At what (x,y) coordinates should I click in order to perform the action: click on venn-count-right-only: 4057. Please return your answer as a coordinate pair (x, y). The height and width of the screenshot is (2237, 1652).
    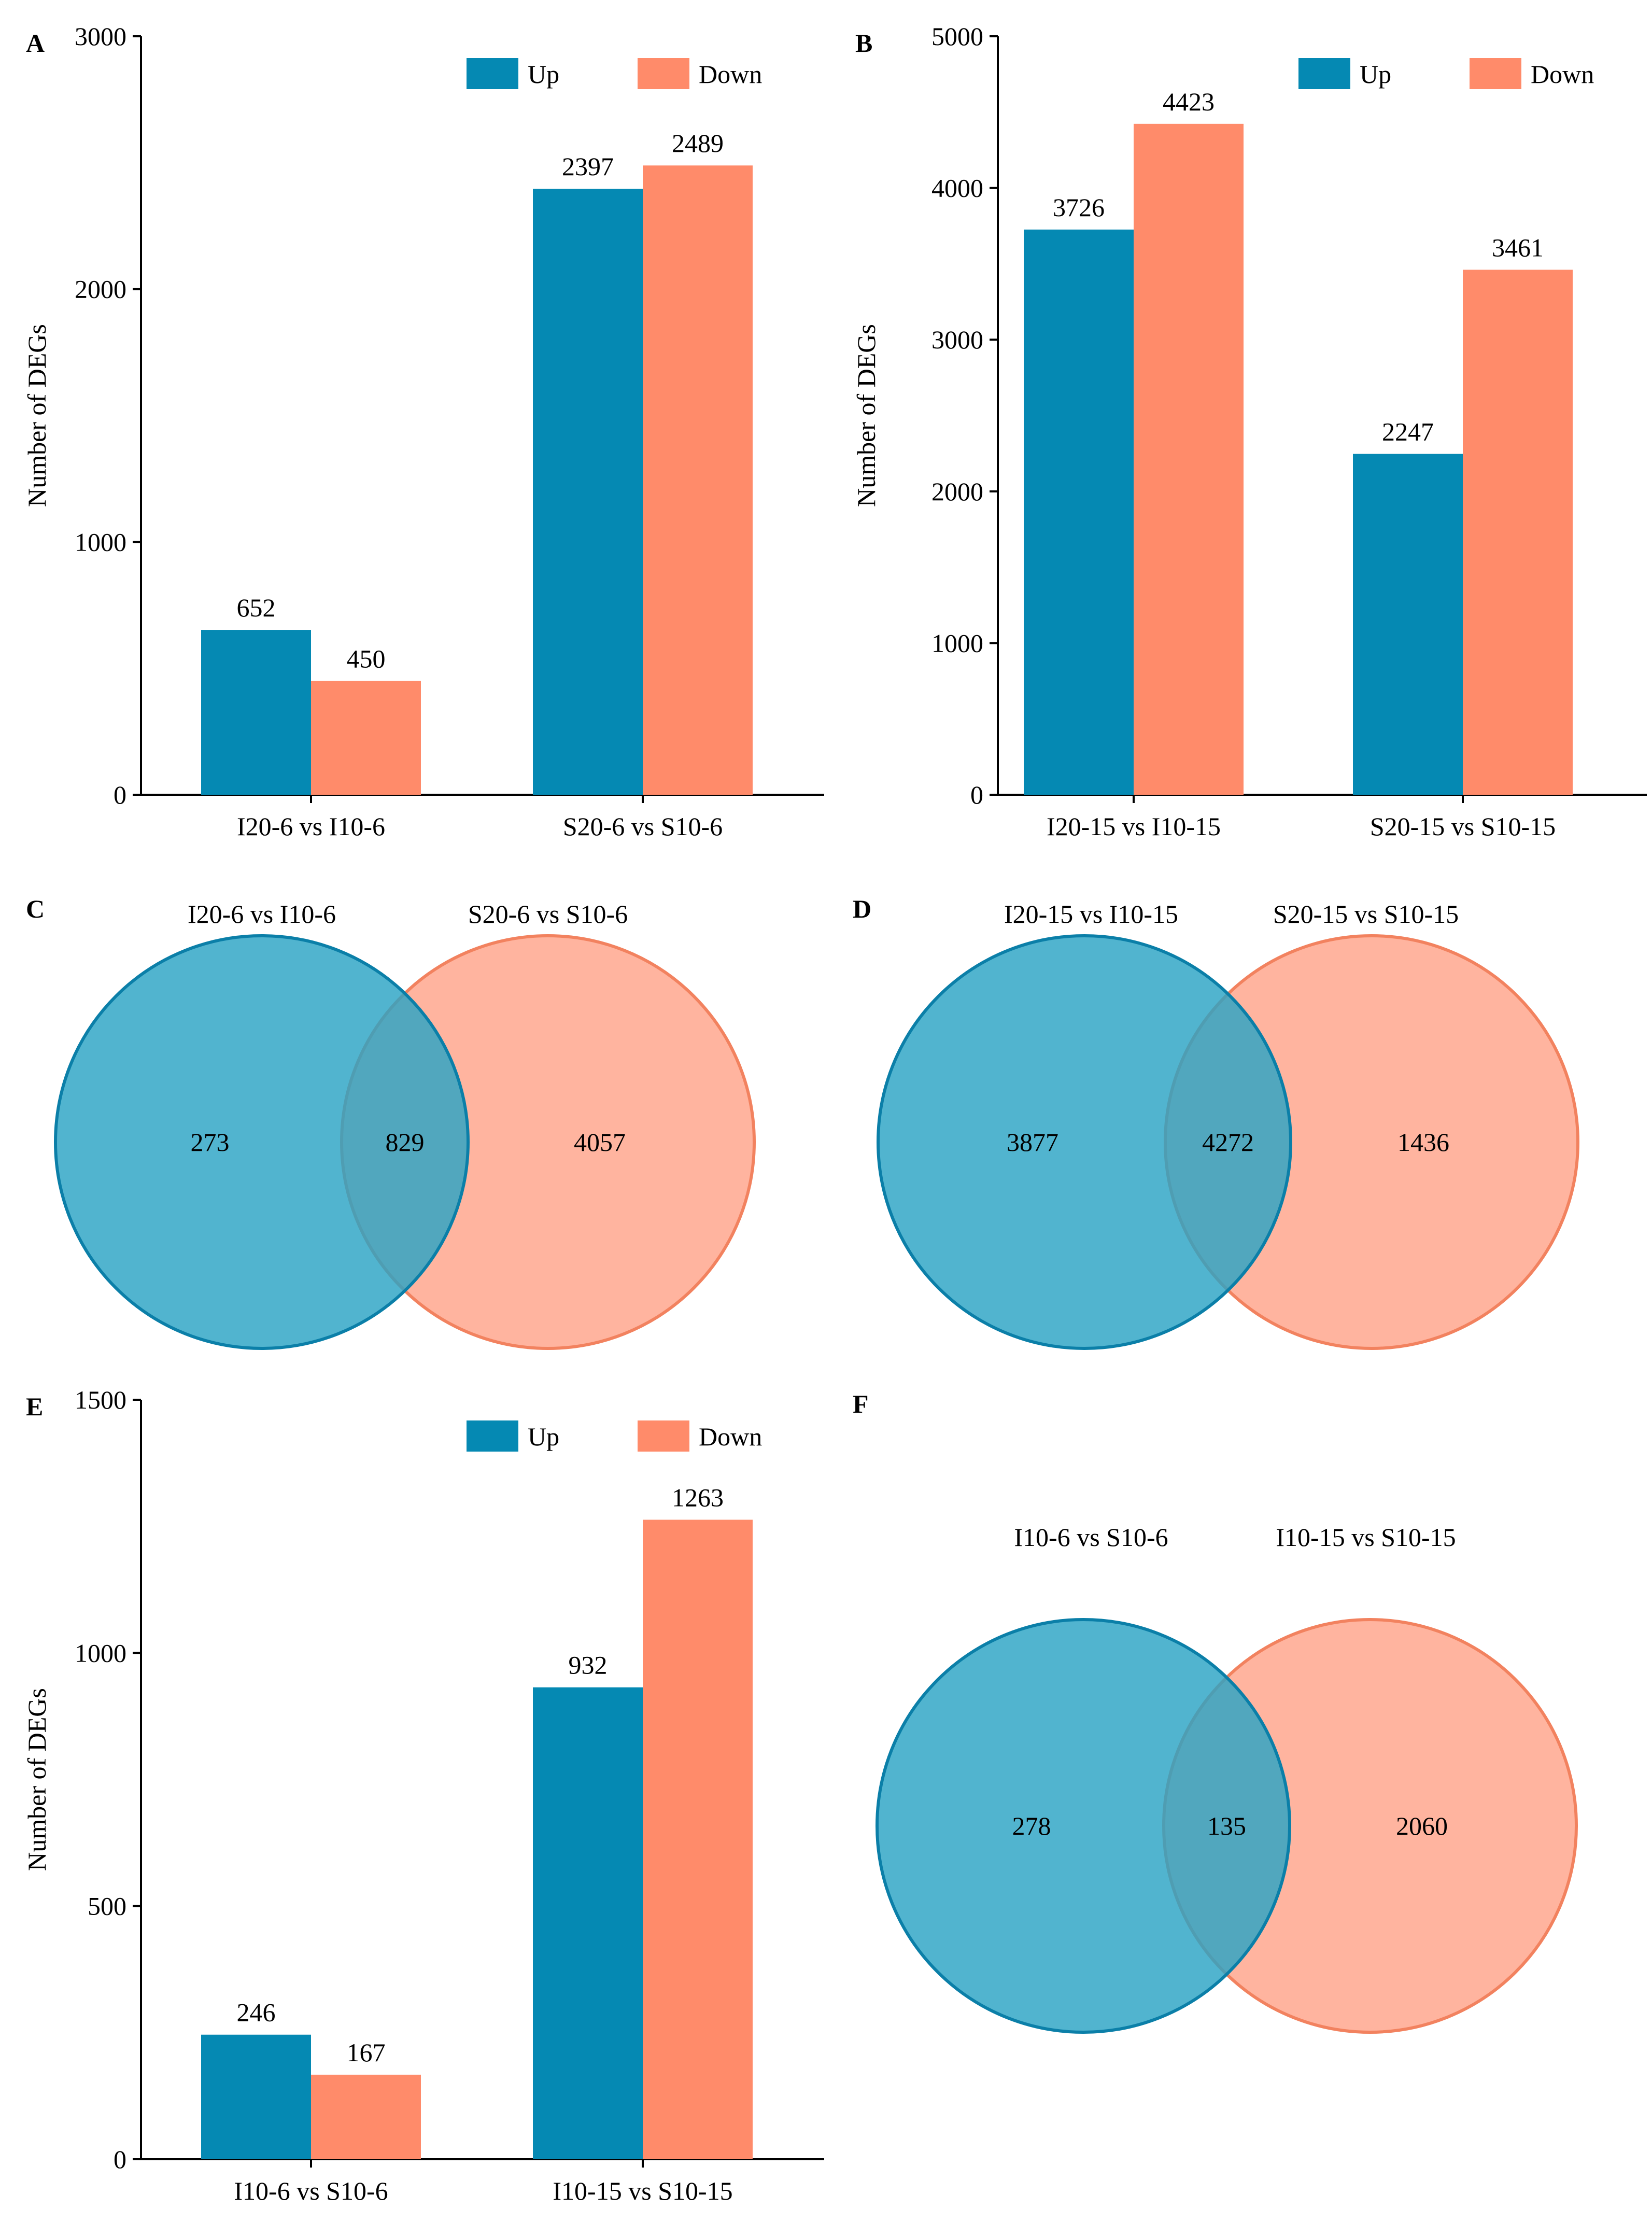
    Looking at the image, I should click on (600, 1142).